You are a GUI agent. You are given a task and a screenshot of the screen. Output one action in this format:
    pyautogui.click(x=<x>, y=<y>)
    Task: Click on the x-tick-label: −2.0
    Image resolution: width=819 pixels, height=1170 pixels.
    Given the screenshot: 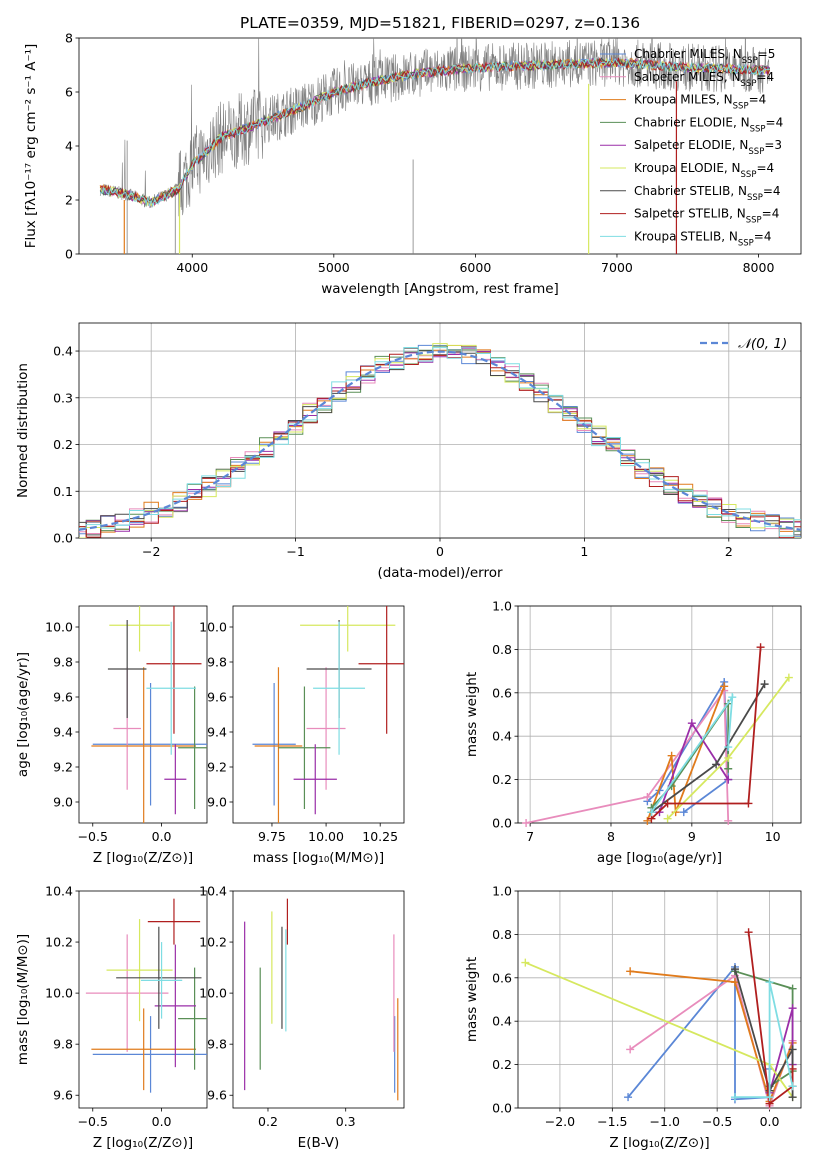 What is the action you would take?
    pyautogui.click(x=560, y=1121)
    